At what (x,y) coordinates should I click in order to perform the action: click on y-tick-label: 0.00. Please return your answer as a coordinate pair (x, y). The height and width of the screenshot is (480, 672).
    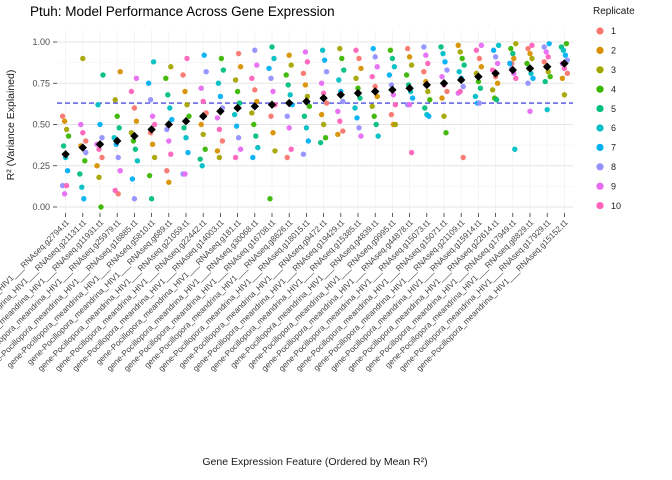
    Looking at the image, I should click on (41, 207).